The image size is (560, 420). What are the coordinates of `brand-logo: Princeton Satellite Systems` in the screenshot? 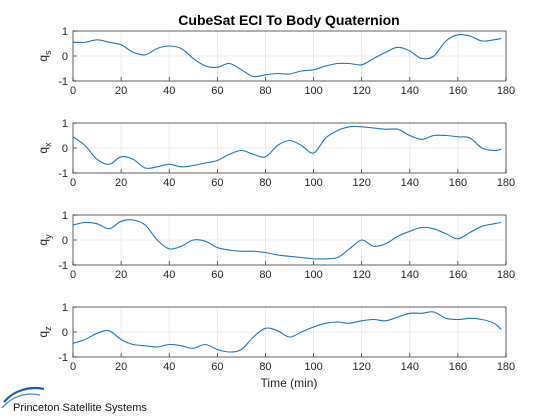 It's located at (74, 400).